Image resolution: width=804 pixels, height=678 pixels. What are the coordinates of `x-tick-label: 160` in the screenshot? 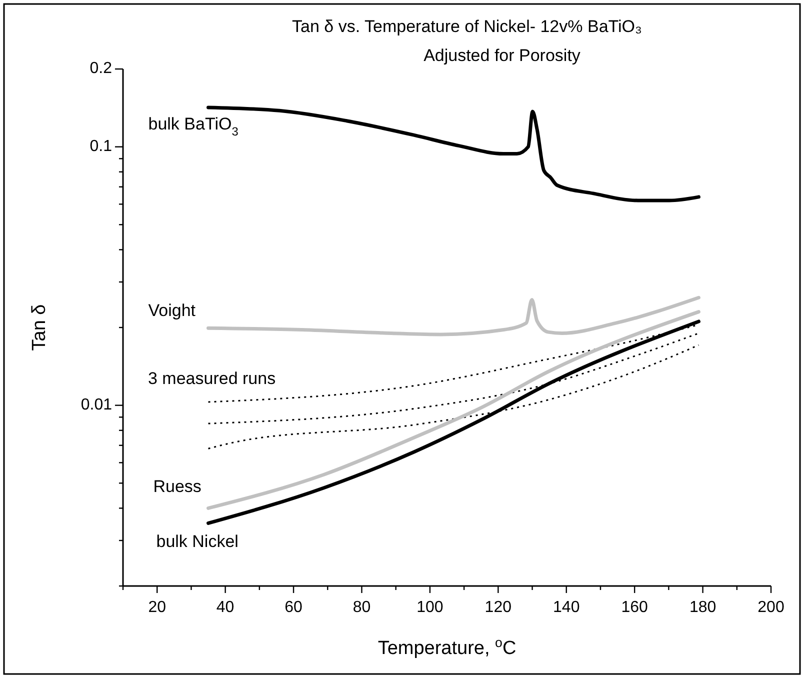 It's located at (634, 607).